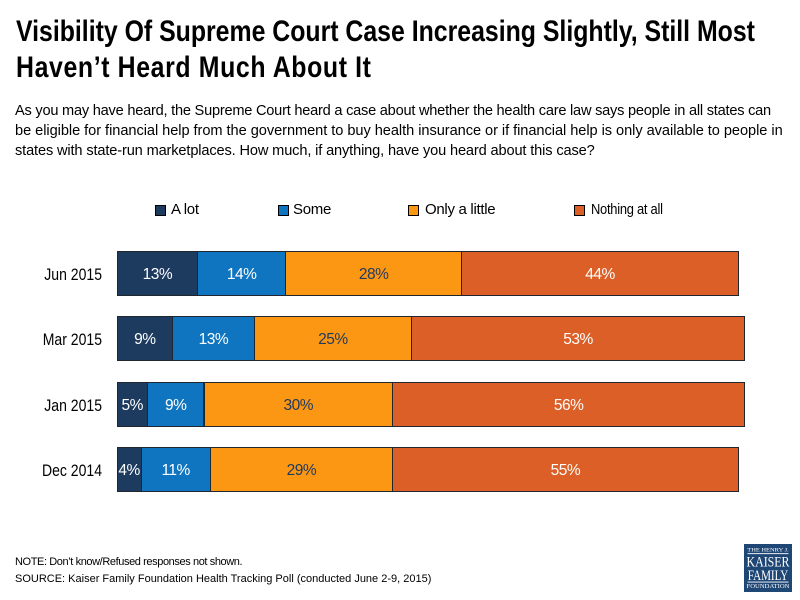 Image resolution: width=800 pixels, height=600 pixels. I want to click on svg-text: THE HENRY J., so click(768, 551).